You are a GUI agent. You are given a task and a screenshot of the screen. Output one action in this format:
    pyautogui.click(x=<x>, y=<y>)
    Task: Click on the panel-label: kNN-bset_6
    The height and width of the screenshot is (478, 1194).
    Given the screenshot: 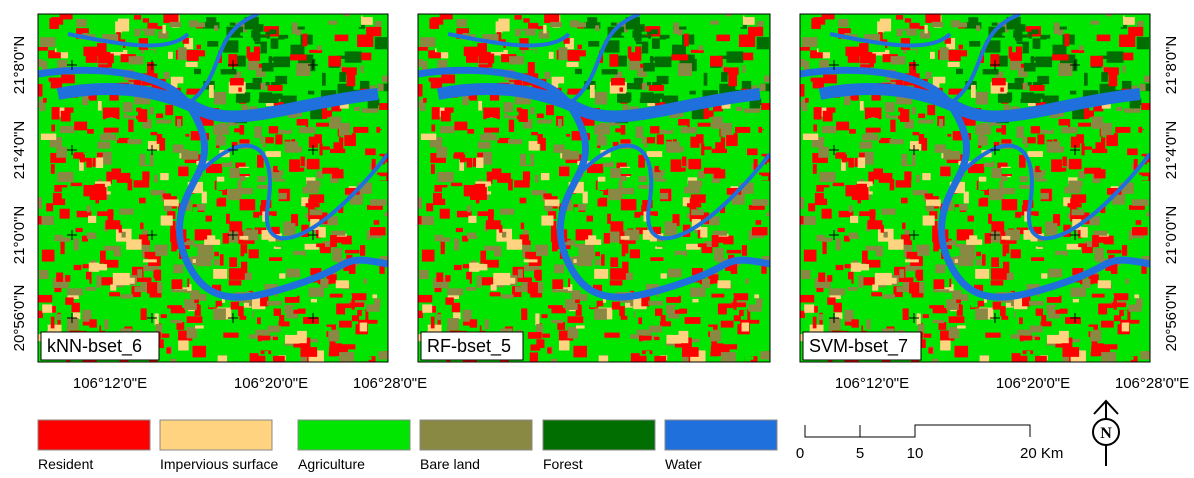 What is the action you would take?
    pyautogui.click(x=94, y=346)
    